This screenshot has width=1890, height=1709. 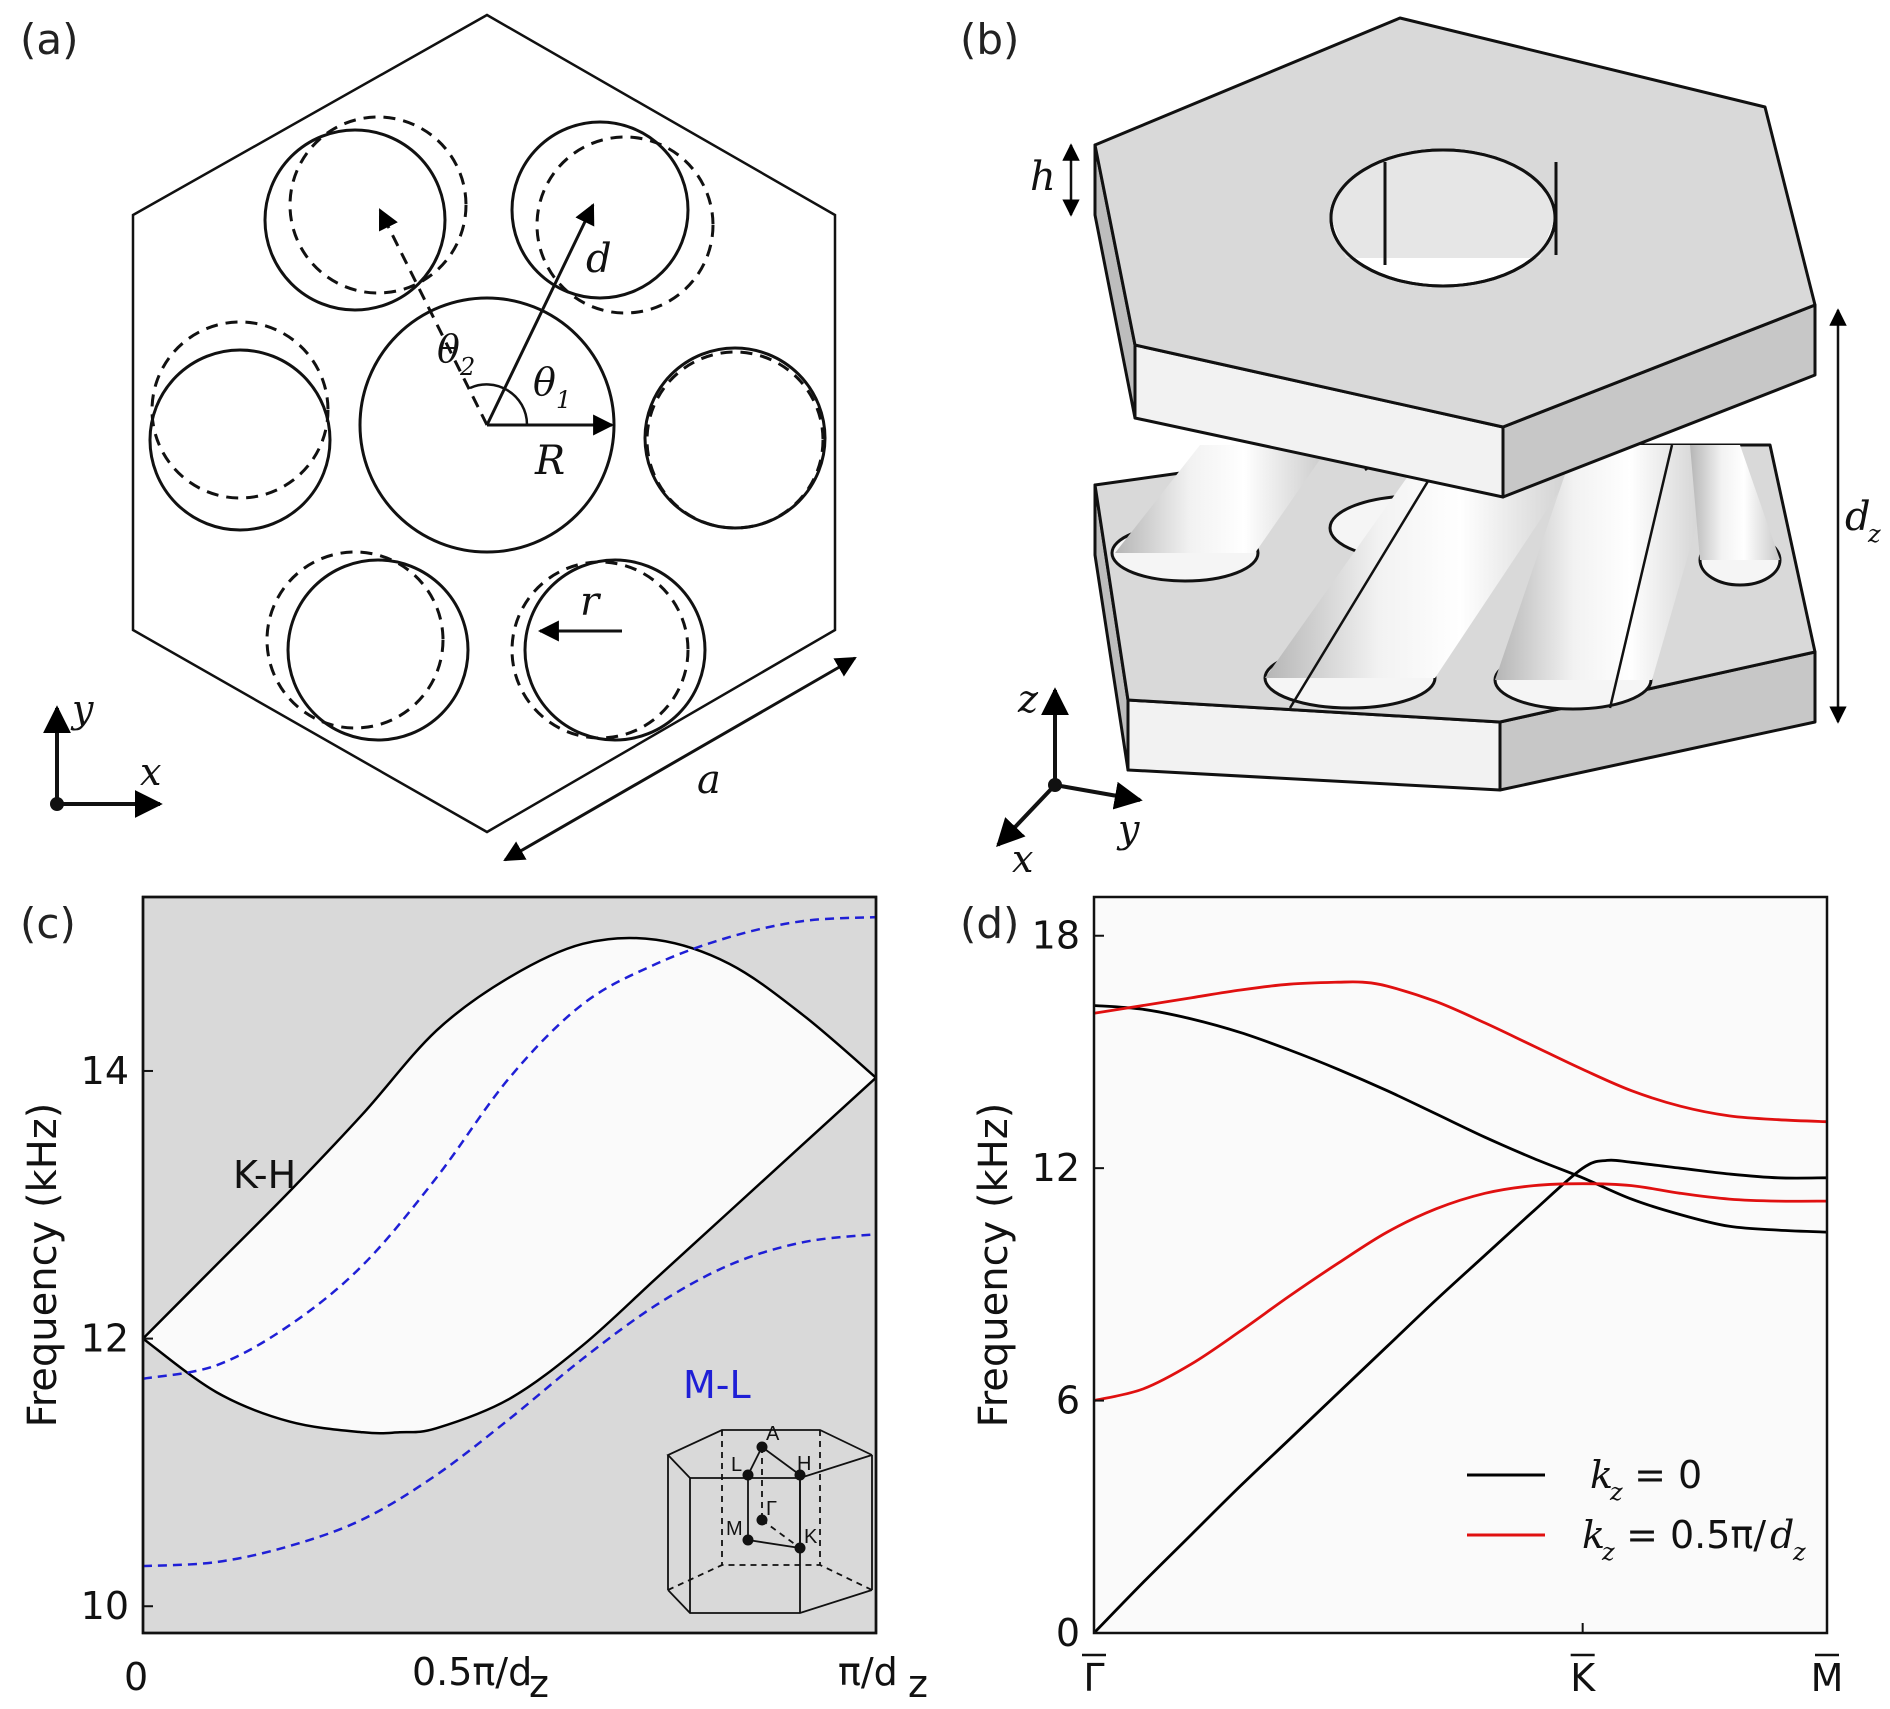 I want to click on axes-xyz: z y x, so click(x=1069, y=779).